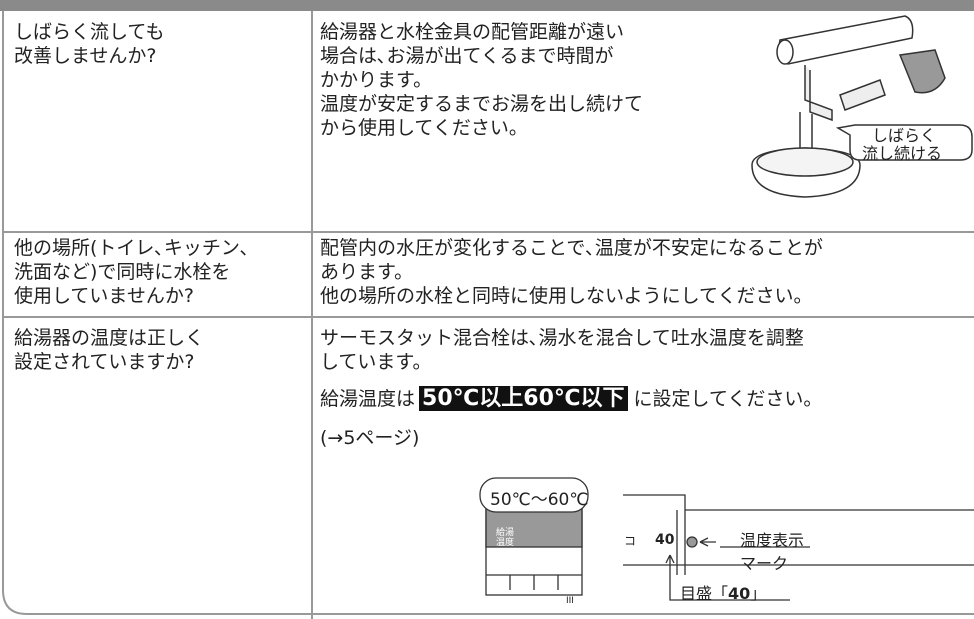 Image resolution: width=974 pixels, height=619 pixels. I want to click on question-text: しばらく流しても, so click(89, 32).